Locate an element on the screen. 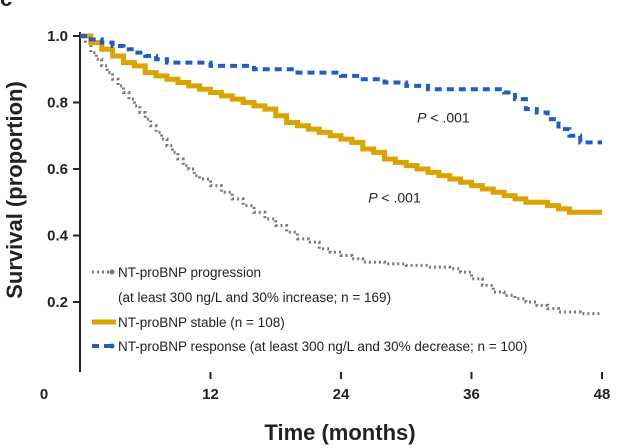  annotations: P < .001 P < .001 is located at coordinates (419, 157).